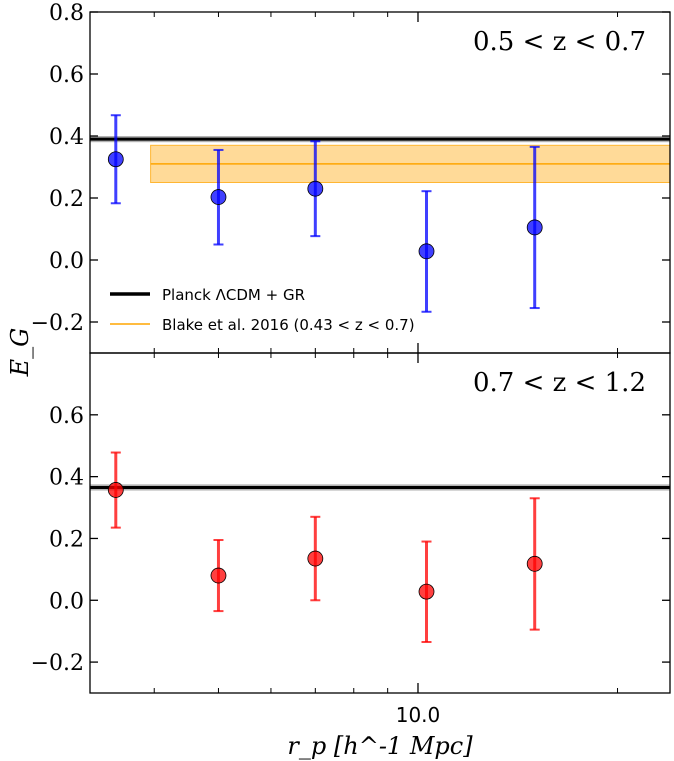  I want to click on panel-redshift-label: 0.7 < z < 1.2, so click(559, 383).